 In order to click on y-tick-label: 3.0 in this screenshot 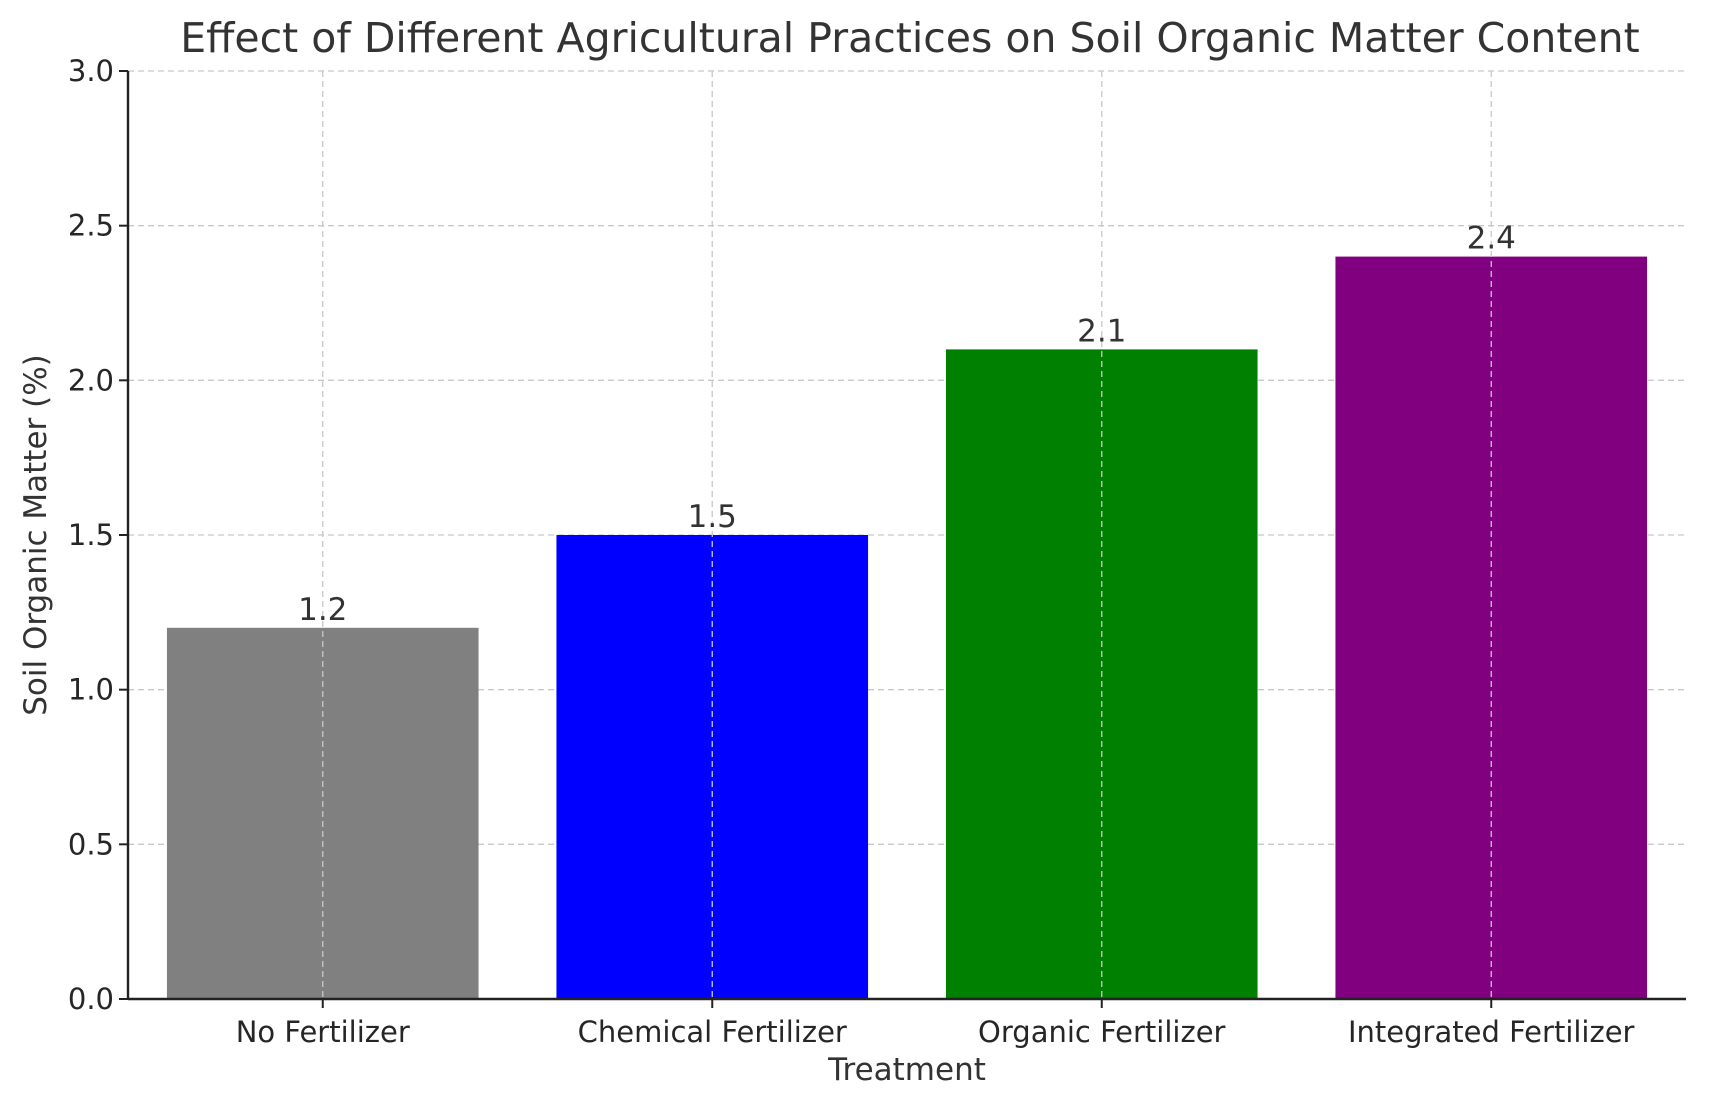, I will do `click(91, 71)`.